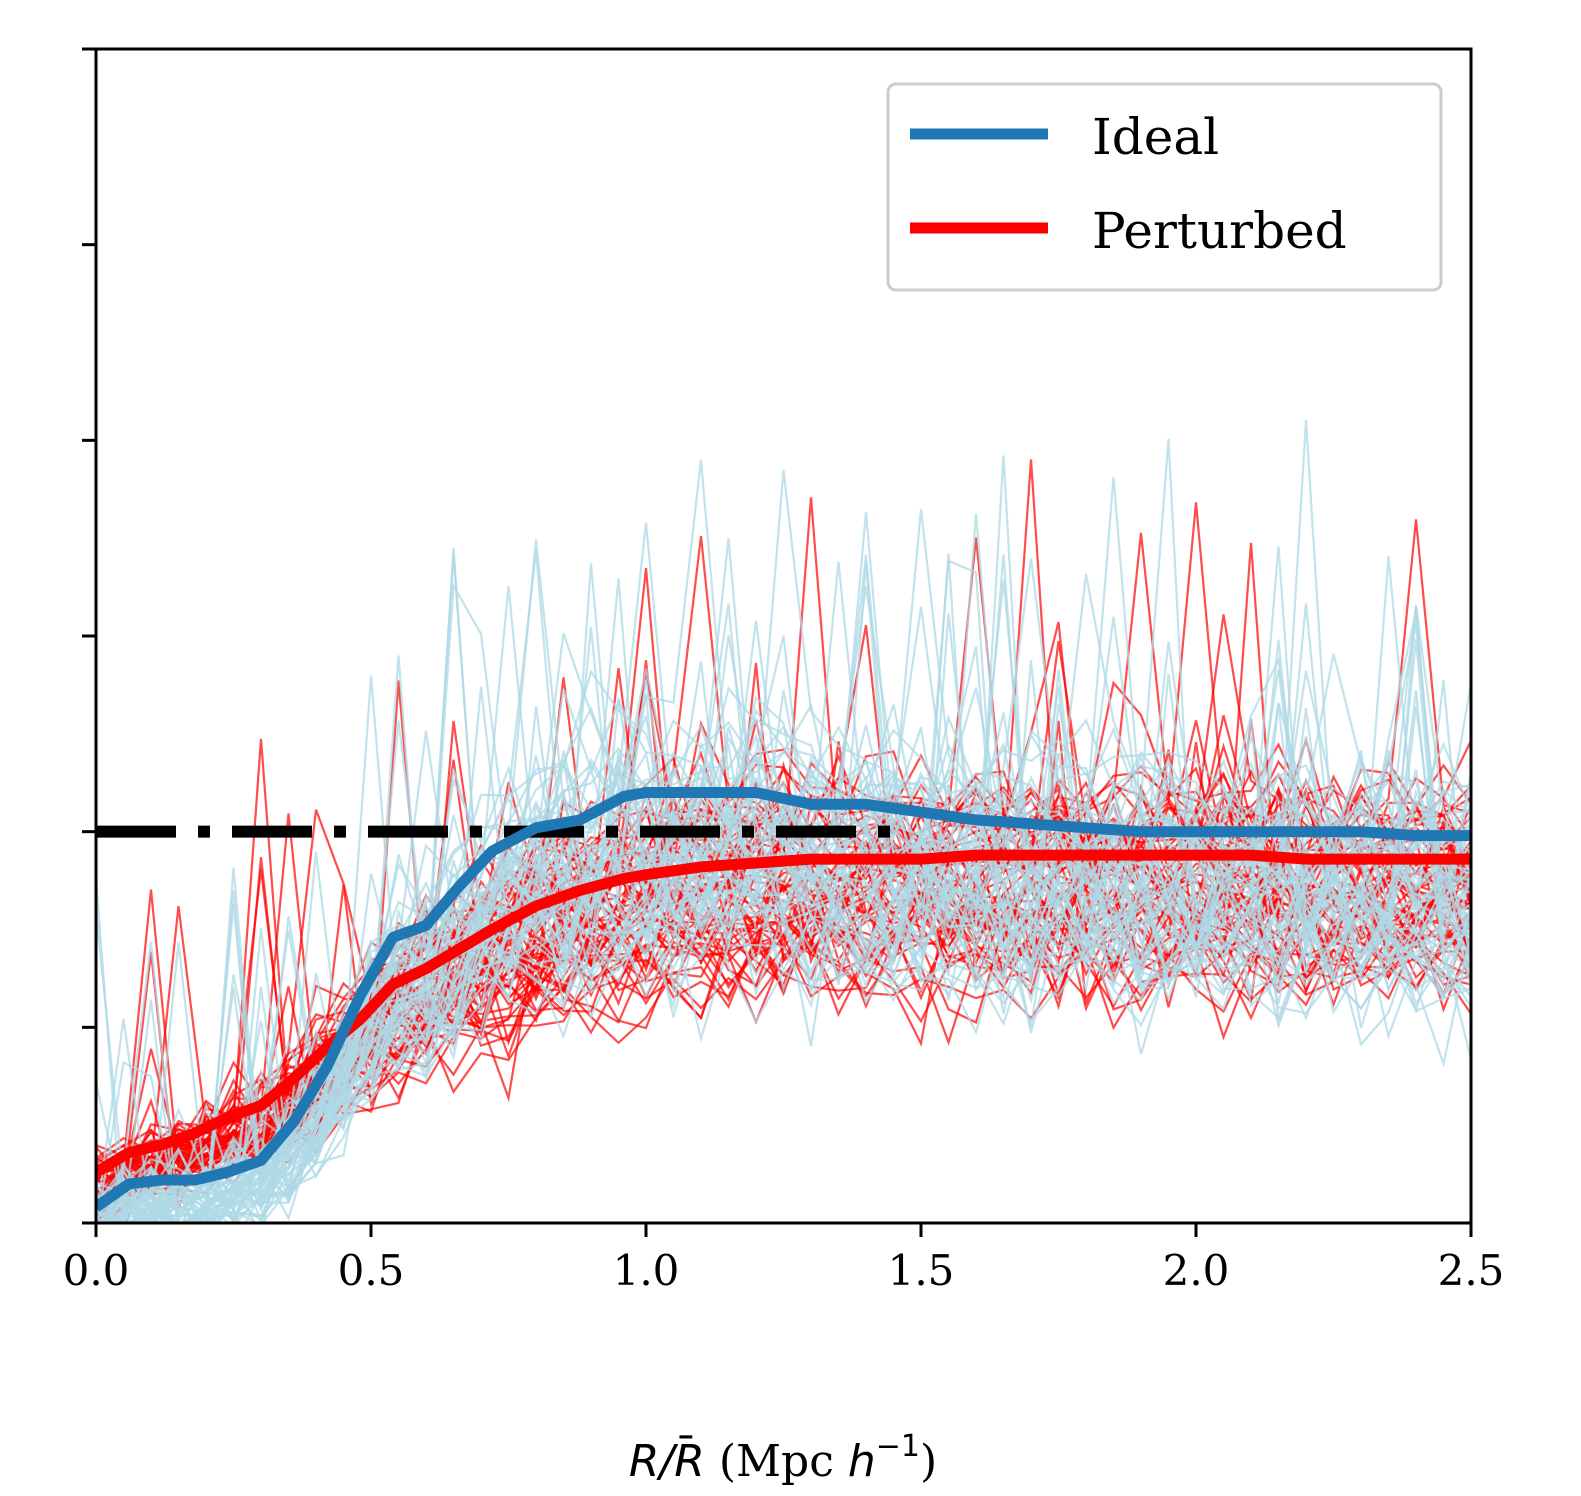 Image resolution: width=1581 pixels, height=1496 pixels. I want to click on x-tick-label: 1.5, so click(921, 1270).